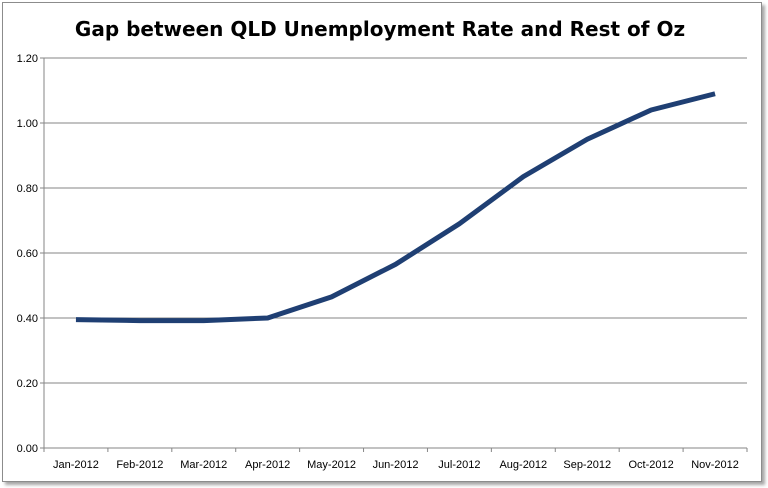  I want to click on y-axis-ticks: 0.00 0.20 0.40 0.60 0.80 1.00 1.20, so click(30, 254).